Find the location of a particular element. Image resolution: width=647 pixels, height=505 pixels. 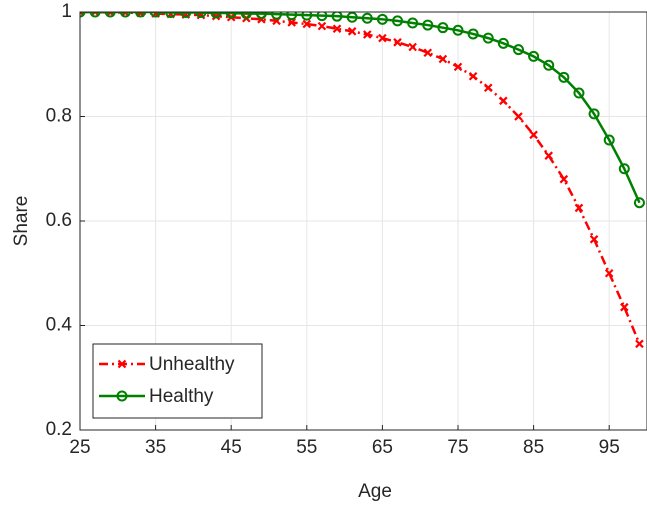

x-tick-label: 75 is located at coordinates (457, 447).